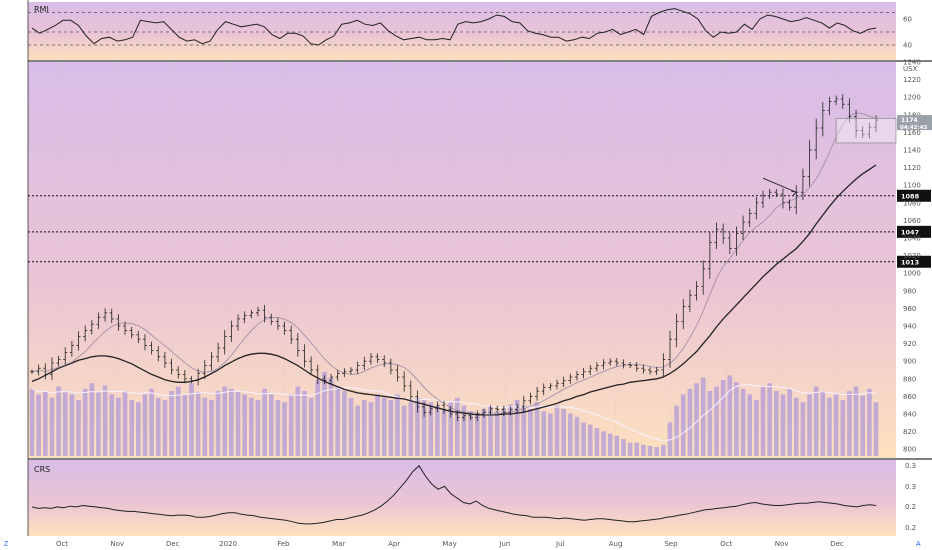 Image resolution: width=932 pixels, height=550 pixels. What do you see at coordinates (283, 544) in the screenshot?
I see `time-tick-label: Feb` at bounding box center [283, 544].